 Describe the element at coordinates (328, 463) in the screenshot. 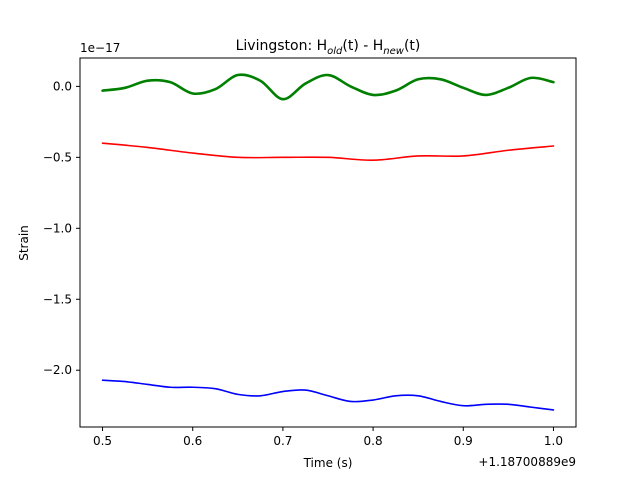

I see `x-axis-label: Time (s)` at that location.